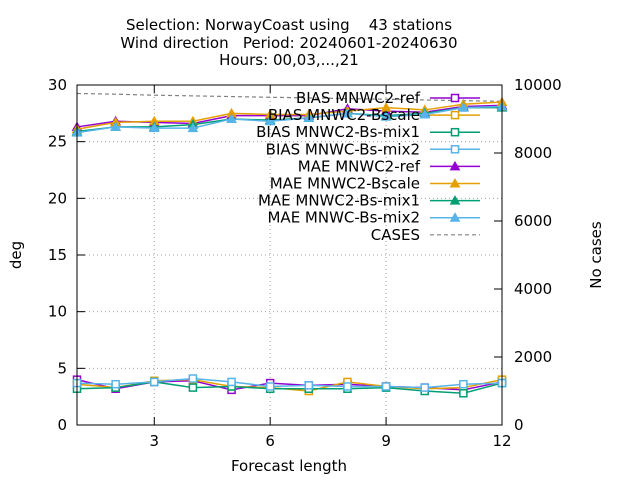 This screenshot has height=480, width=640. I want to click on y2-tick-label: 4000, so click(533, 289).